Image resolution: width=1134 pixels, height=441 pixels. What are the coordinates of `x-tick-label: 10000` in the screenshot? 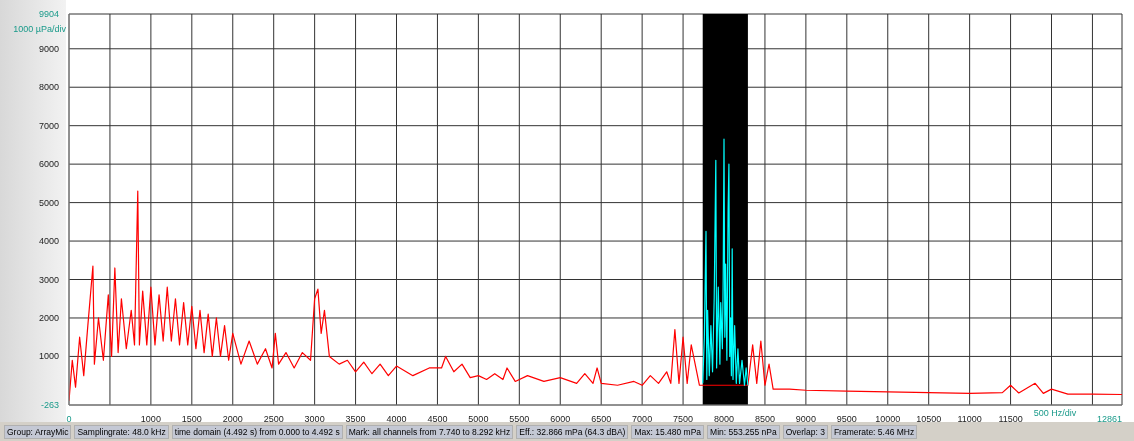 It's located at (888, 419).